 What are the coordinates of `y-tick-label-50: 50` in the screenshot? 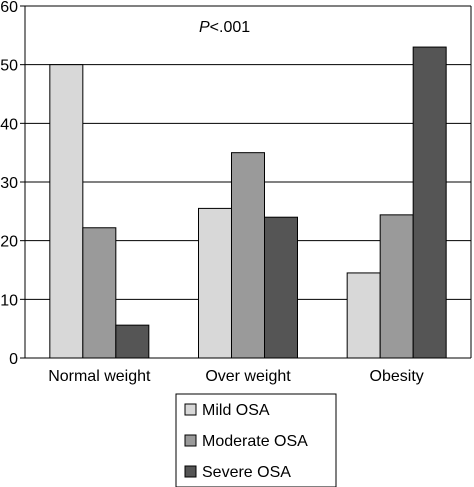 It's located at (9, 66).